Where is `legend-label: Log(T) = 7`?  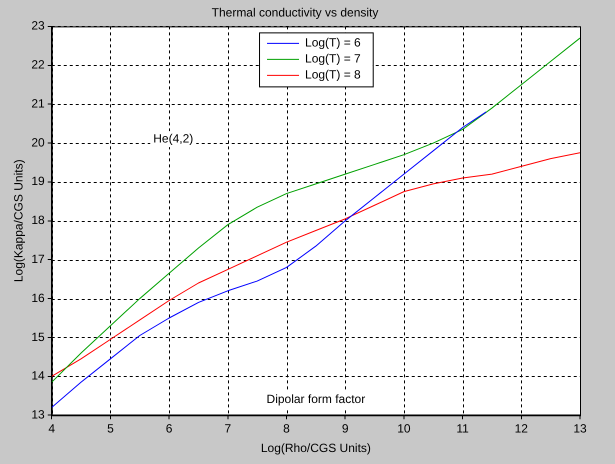
legend-label: Log(T) = 7 is located at coordinates (333, 59).